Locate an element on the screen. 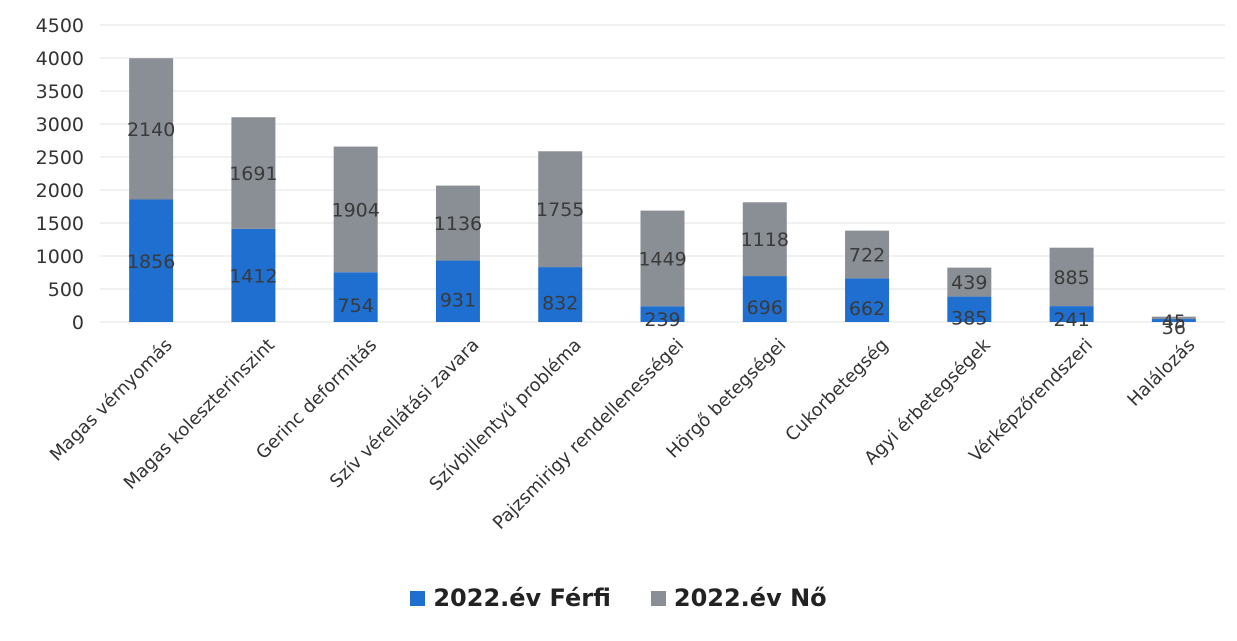 This screenshot has width=1237, height=641. data-label-ferfi: 754 is located at coordinates (356, 306).